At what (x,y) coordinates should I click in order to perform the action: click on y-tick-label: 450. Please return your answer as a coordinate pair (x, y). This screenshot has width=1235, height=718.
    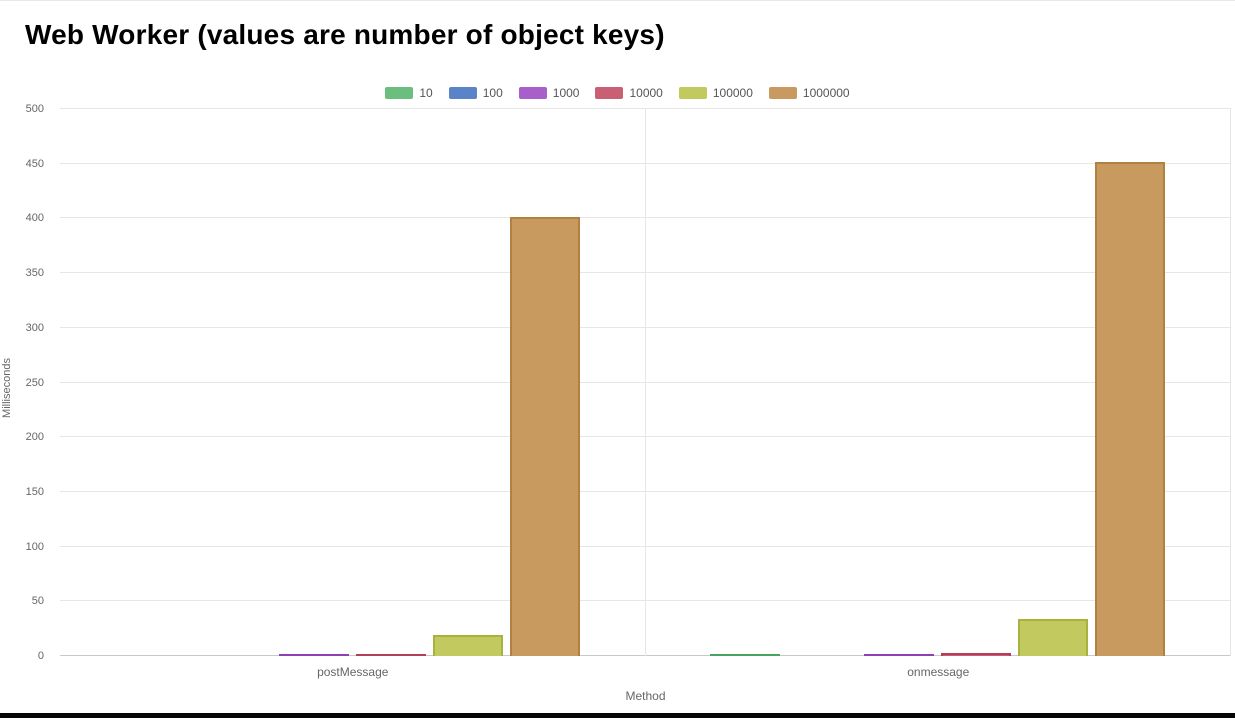
    Looking at the image, I should click on (34, 163).